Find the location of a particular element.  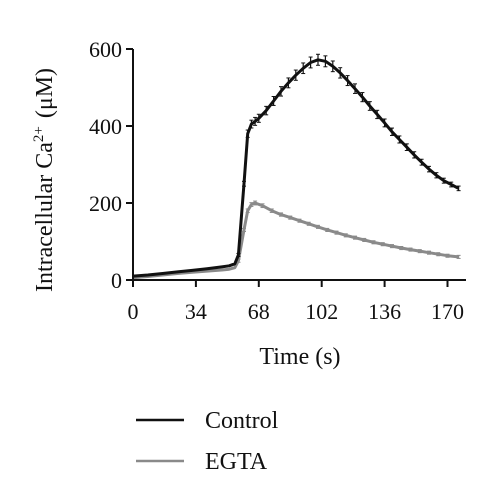

y-axis-title: Intracellular Ca2+ (μM) is located at coordinates (44, 180).